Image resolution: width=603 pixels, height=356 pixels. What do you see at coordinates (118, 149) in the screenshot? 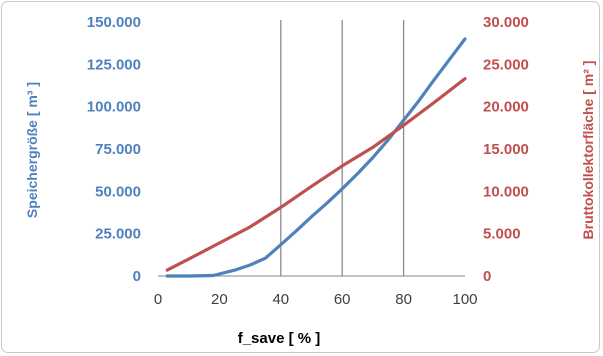
I see `left-tick-label: 75.000` at bounding box center [118, 149].